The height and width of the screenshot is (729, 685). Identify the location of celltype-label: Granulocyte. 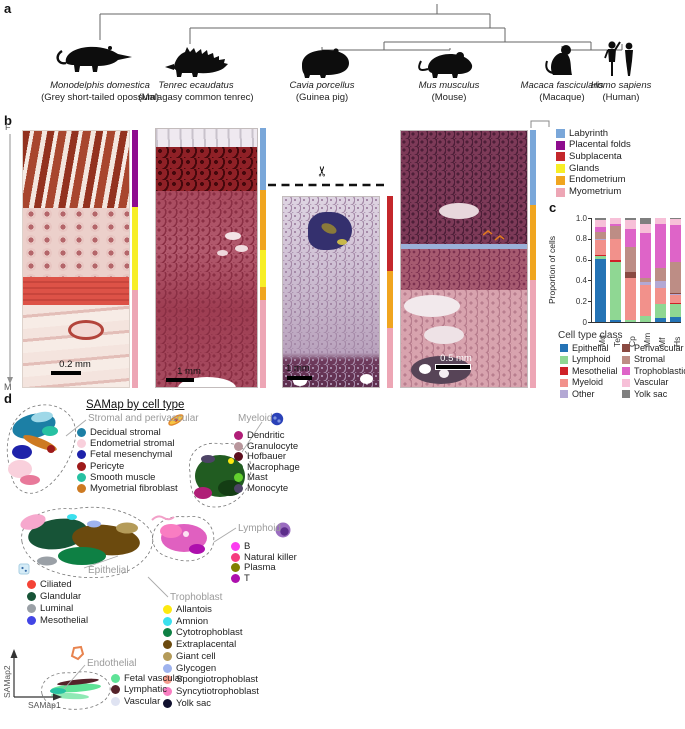
(273, 446).